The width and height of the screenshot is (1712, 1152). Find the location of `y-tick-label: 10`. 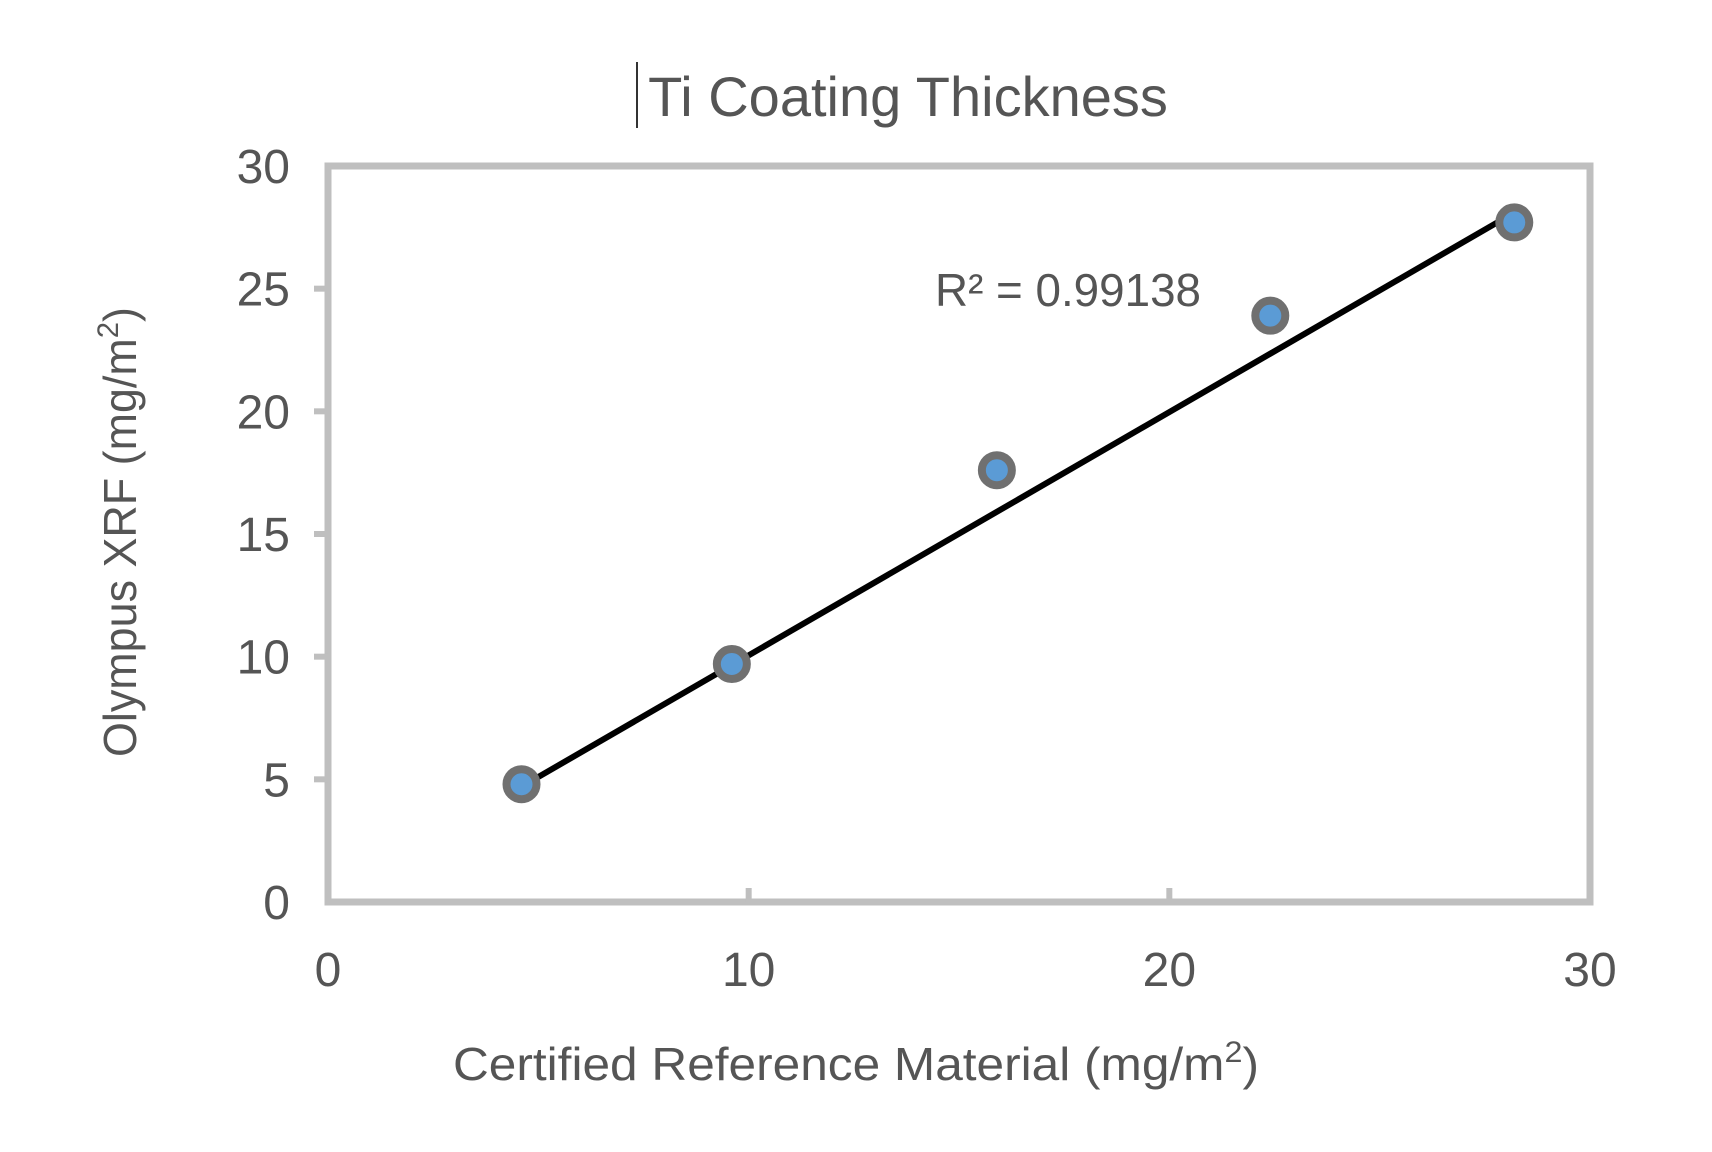

y-tick-label: 10 is located at coordinates (263, 658).